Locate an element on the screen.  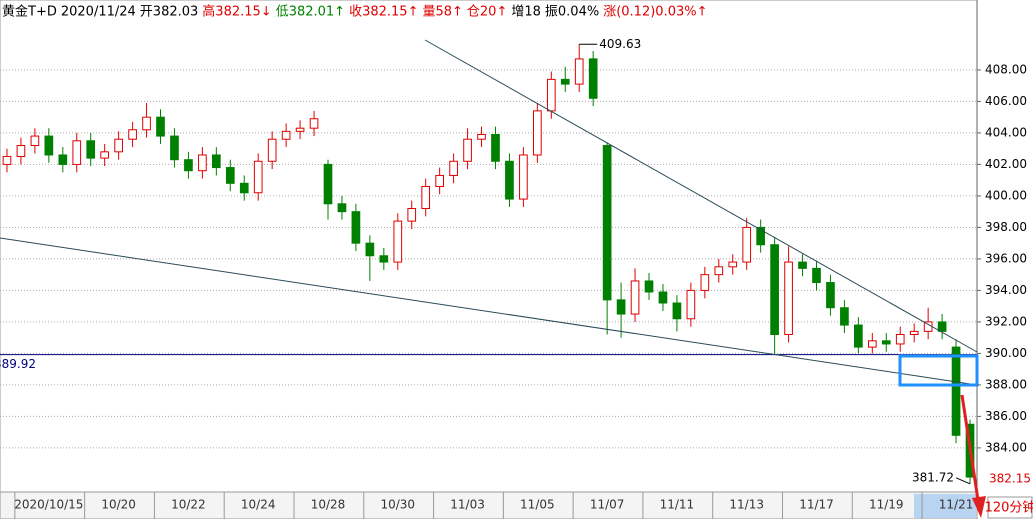
x-tick-label: 10/30 is located at coordinates (397, 505).